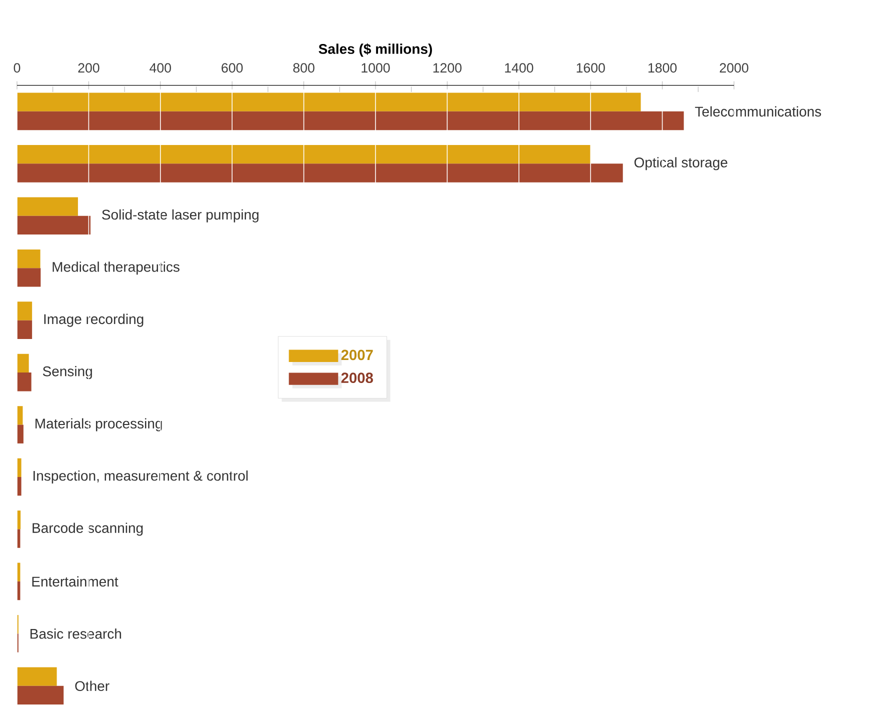 This screenshot has height=716, width=893. Describe the element at coordinates (17, 68) in the screenshot. I see `x-tick-label: 0` at that location.